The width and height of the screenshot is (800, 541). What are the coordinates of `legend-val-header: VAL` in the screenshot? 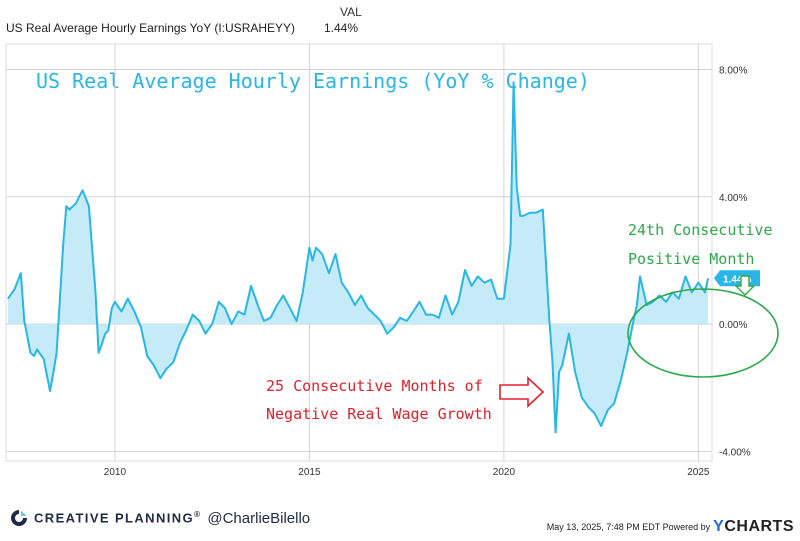 It's located at (351, 12).